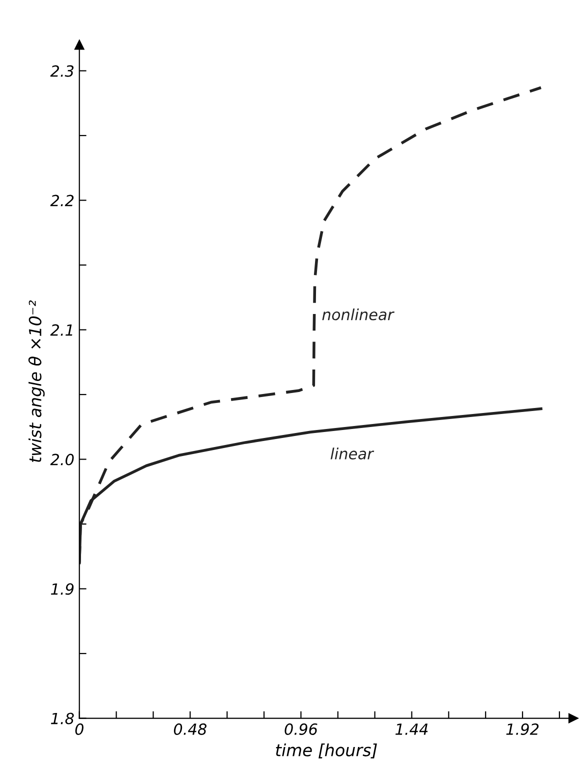  Describe the element at coordinates (358, 314) in the screenshot. I see `series-label: nonlinear` at that location.